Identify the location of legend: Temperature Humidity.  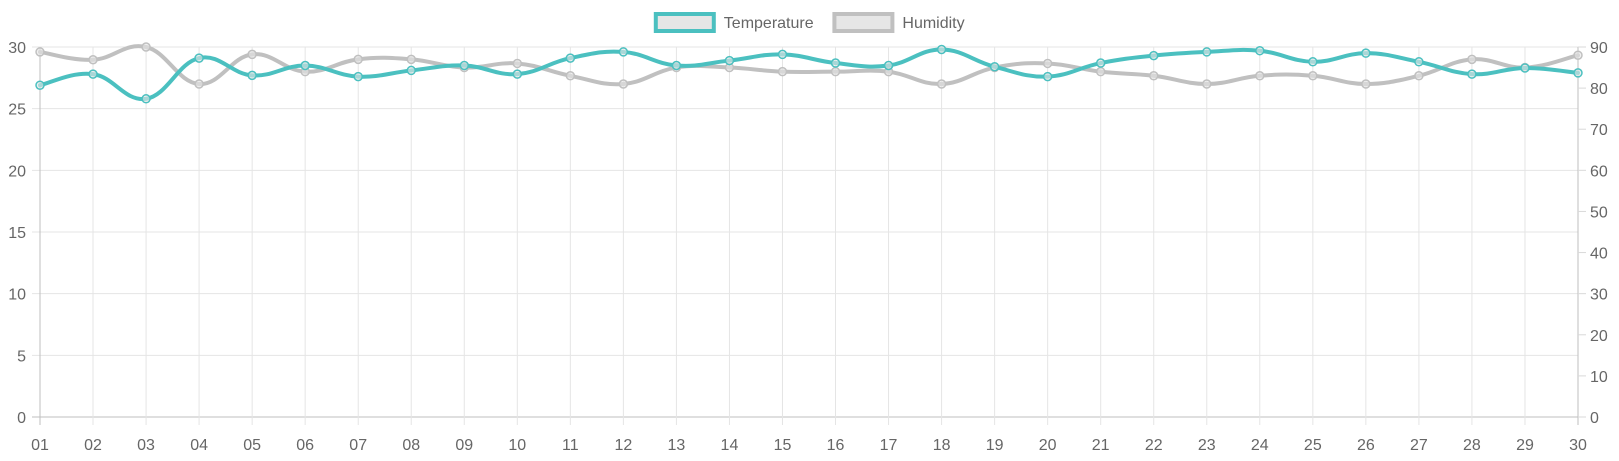
(809, 22).